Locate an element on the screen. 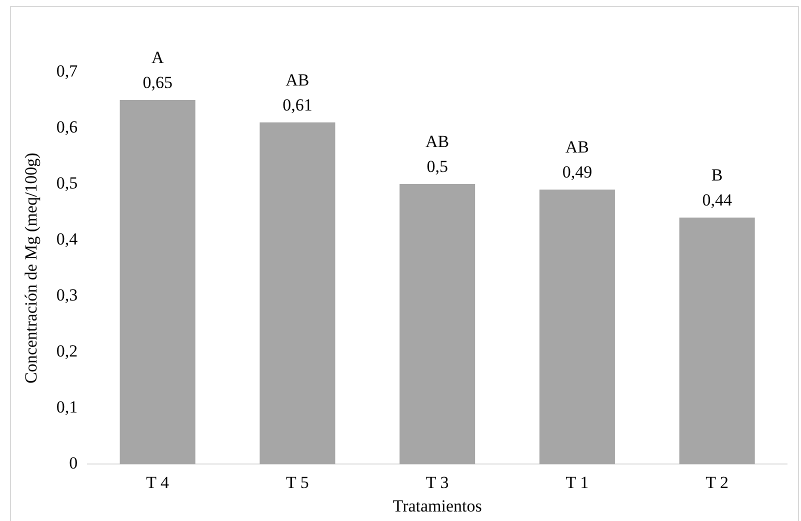 This screenshot has height=521, width=801. data-label: 0,5 is located at coordinates (437, 166).